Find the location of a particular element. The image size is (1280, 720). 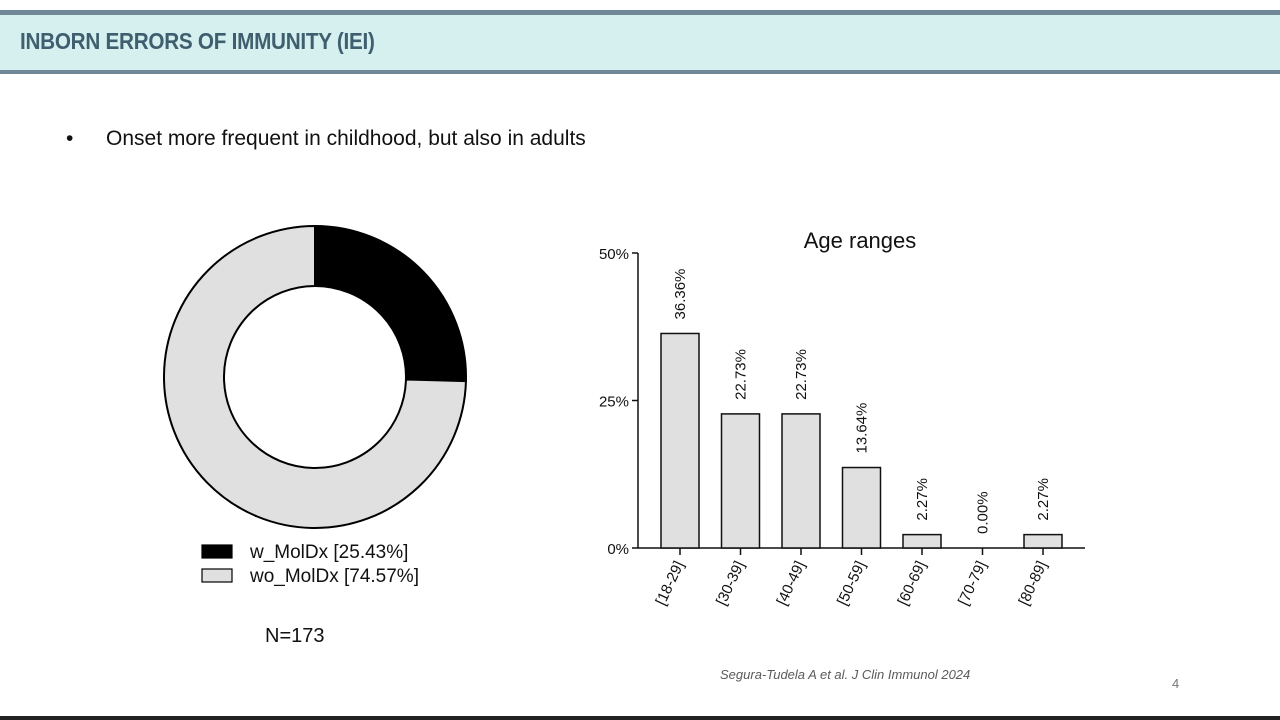

header-bottom-rule is located at coordinates (640, 72).